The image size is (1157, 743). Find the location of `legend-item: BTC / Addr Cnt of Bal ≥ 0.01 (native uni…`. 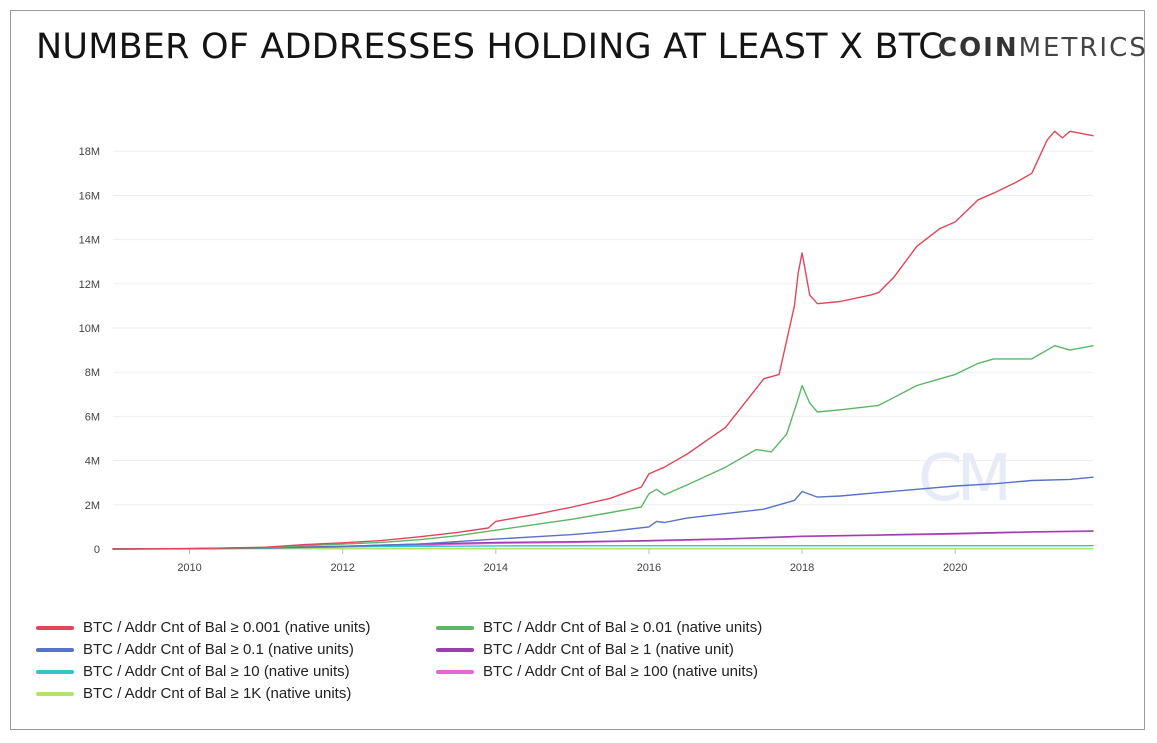

legend-item: BTC / Addr Cnt of Bal ≥ 0.01 (native uni… is located at coordinates (599, 627).